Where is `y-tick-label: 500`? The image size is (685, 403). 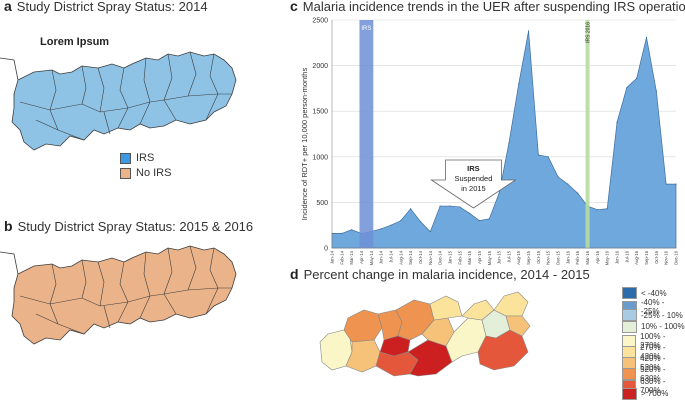 y-tick-label: 500 is located at coordinates (322, 203).